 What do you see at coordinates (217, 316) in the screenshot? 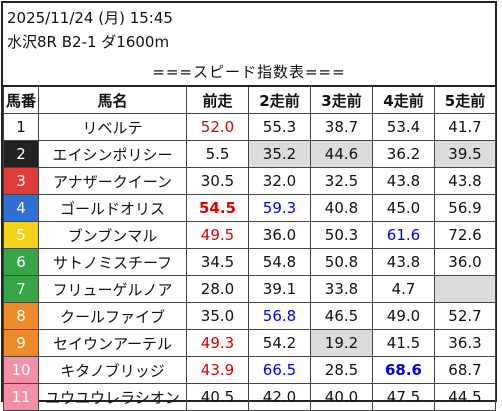
I see `speed-index-cell: 35.0` at bounding box center [217, 316].